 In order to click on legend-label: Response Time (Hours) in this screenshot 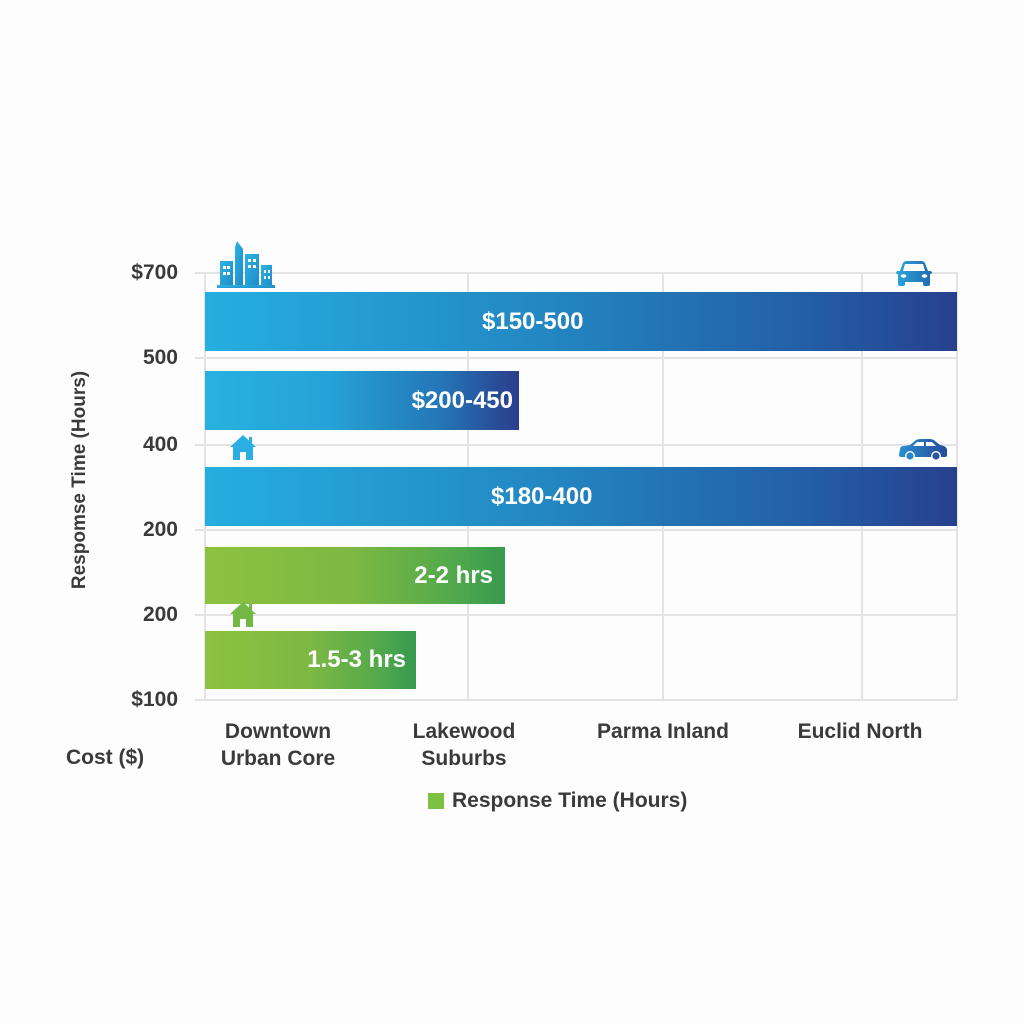, I will do `click(570, 800)`.